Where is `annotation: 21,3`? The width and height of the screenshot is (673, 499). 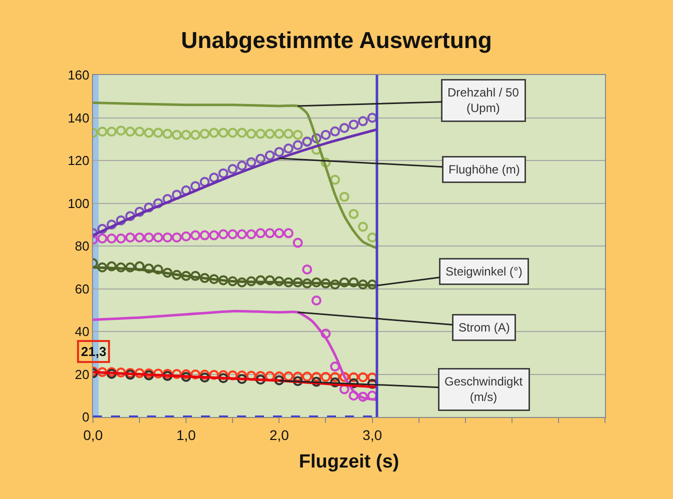 annotation: 21,3 is located at coordinates (93, 351).